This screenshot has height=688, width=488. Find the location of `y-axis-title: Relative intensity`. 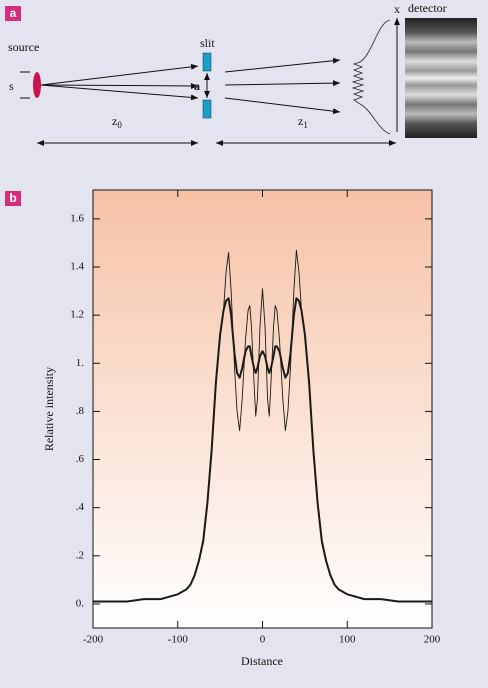

y-axis-title: Relative intensity is located at coordinates (49, 409).